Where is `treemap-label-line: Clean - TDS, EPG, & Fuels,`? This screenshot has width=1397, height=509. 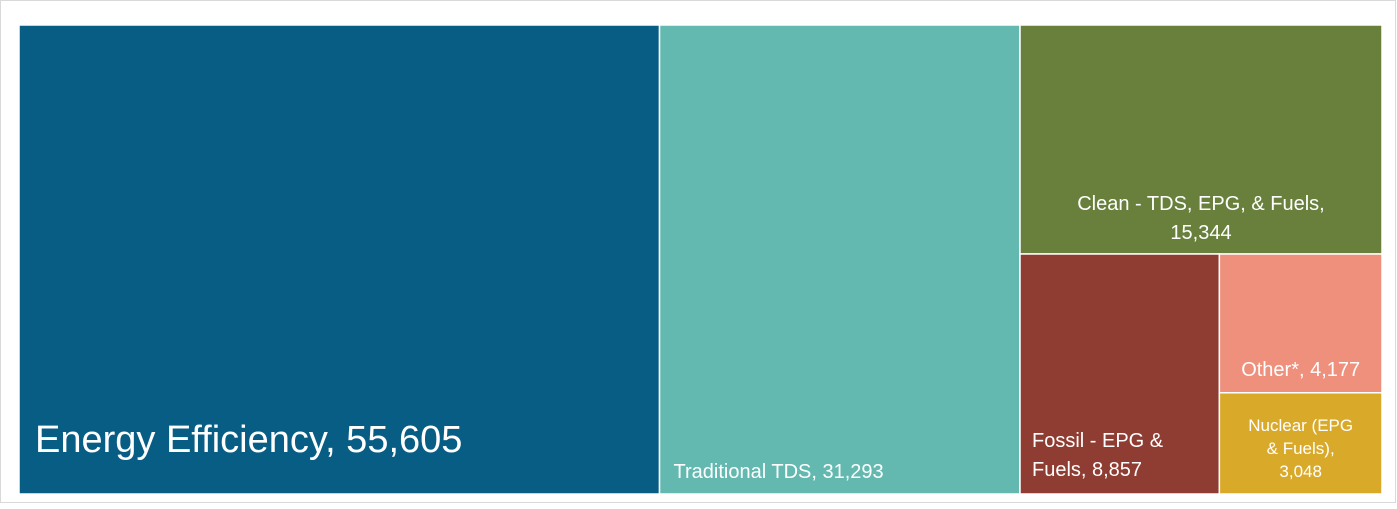
treemap-label-line: Clean - TDS, EPG, & Fuels, is located at coordinates (1201, 204).